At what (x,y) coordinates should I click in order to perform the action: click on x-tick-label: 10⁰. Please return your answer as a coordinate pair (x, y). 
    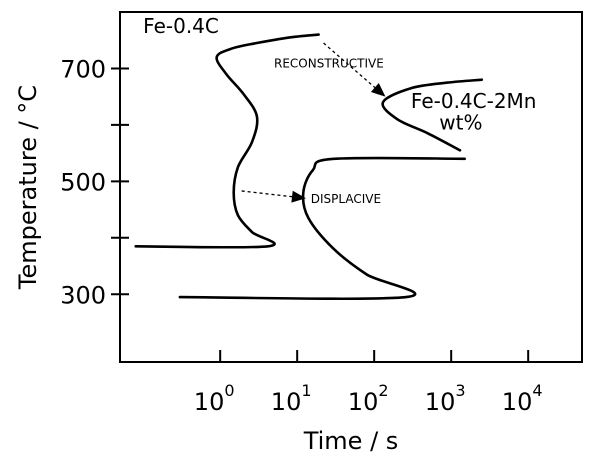
    Looking at the image, I should click on (214, 398).